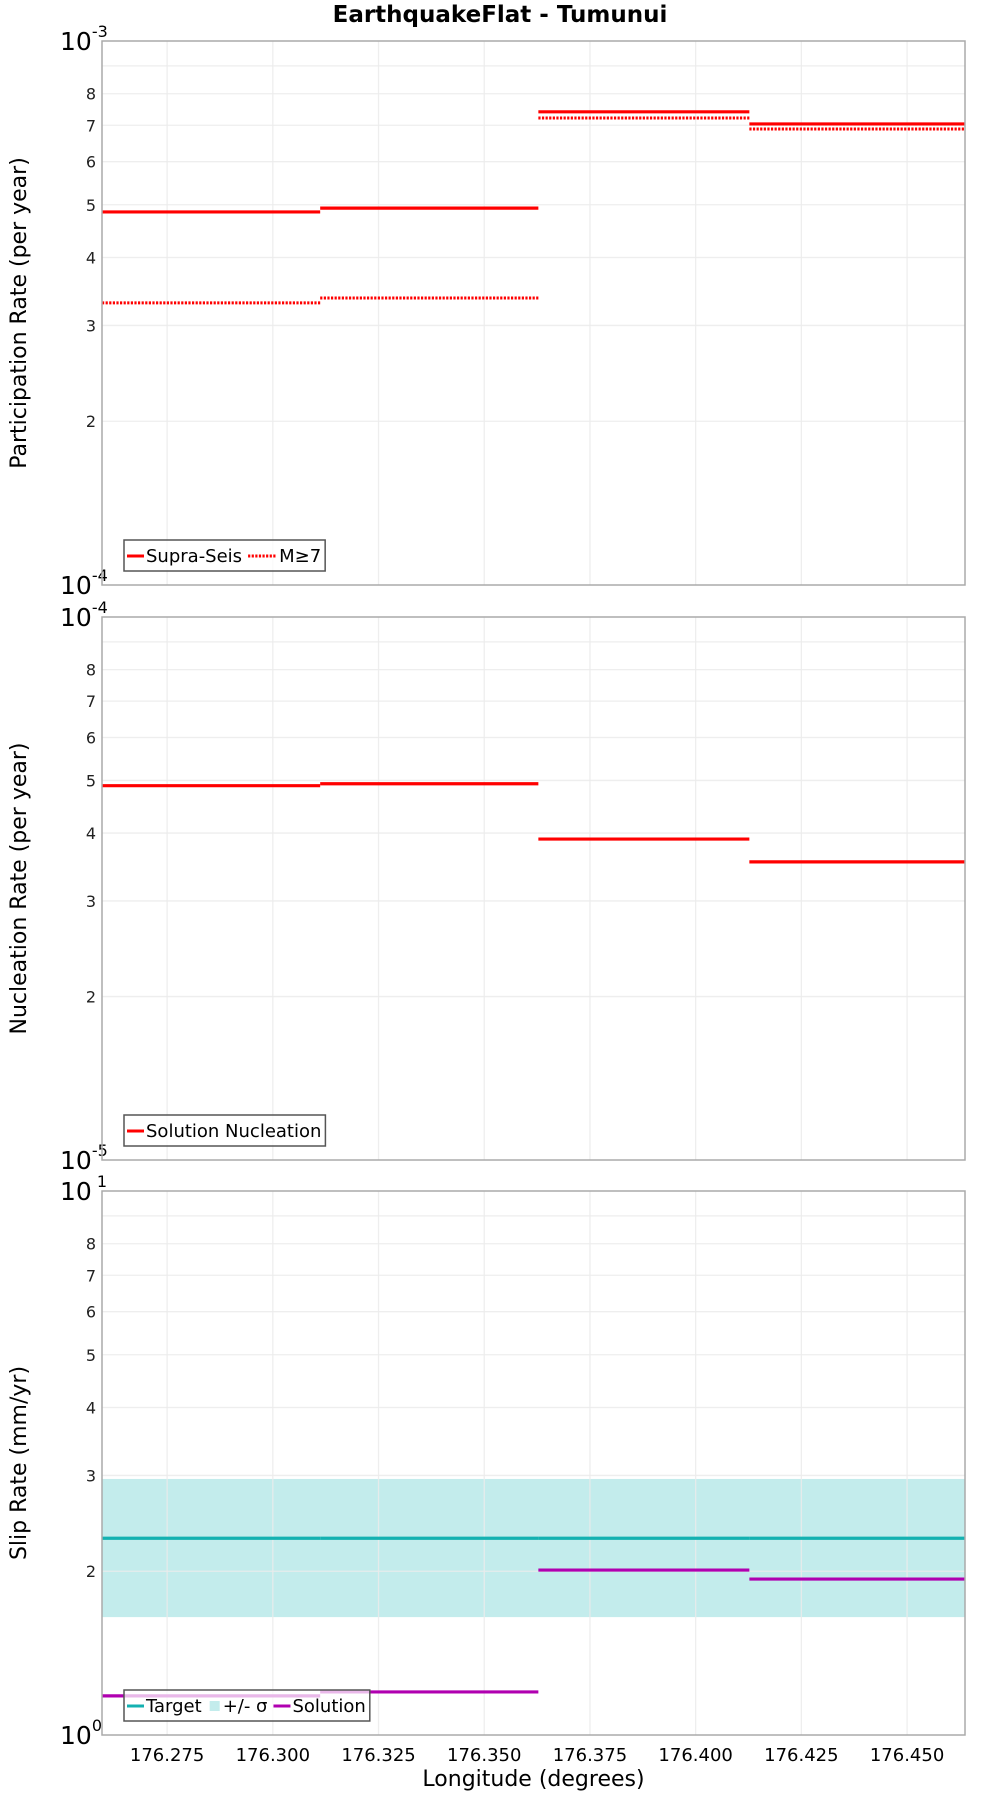 The image size is (1000, 1800). I want to click on x-tick-label: 176.275, so click(167, 1755).